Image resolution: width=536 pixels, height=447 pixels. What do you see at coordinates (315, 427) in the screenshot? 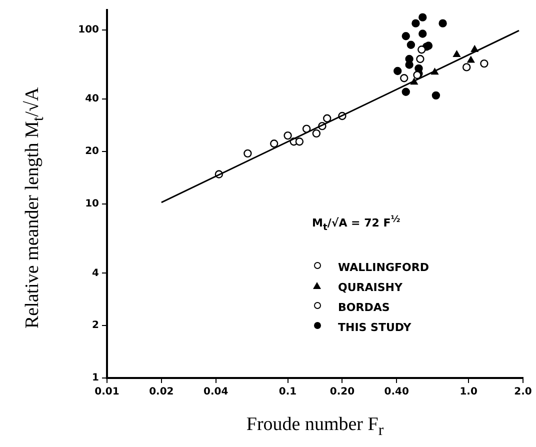
I see `x-axis-title: Froude number F$_{r}$` at bounding box center [315, 427].